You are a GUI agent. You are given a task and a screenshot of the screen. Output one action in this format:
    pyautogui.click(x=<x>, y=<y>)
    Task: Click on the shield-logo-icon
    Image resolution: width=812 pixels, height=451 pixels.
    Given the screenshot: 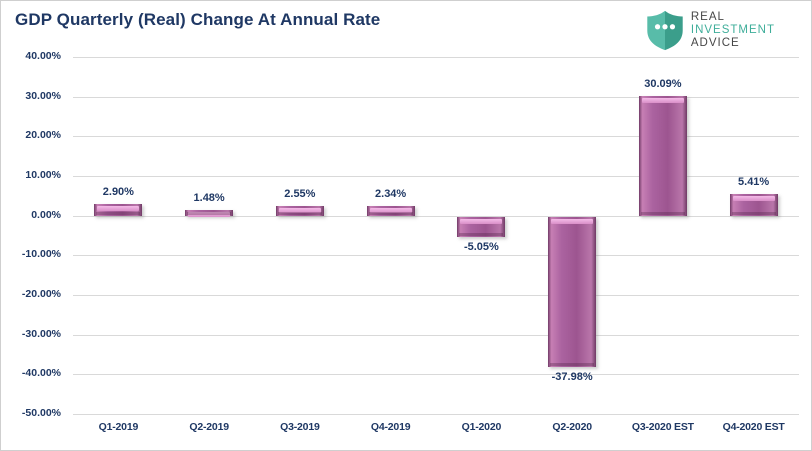 What is the action you would take?
    pyautogui.click(x=665, y=30)
    